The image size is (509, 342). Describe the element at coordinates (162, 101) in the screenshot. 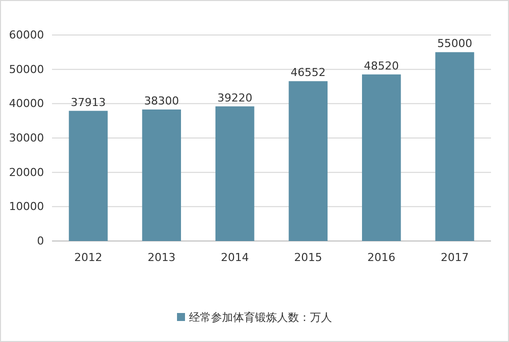

I see `data-label: 38300` at that location.